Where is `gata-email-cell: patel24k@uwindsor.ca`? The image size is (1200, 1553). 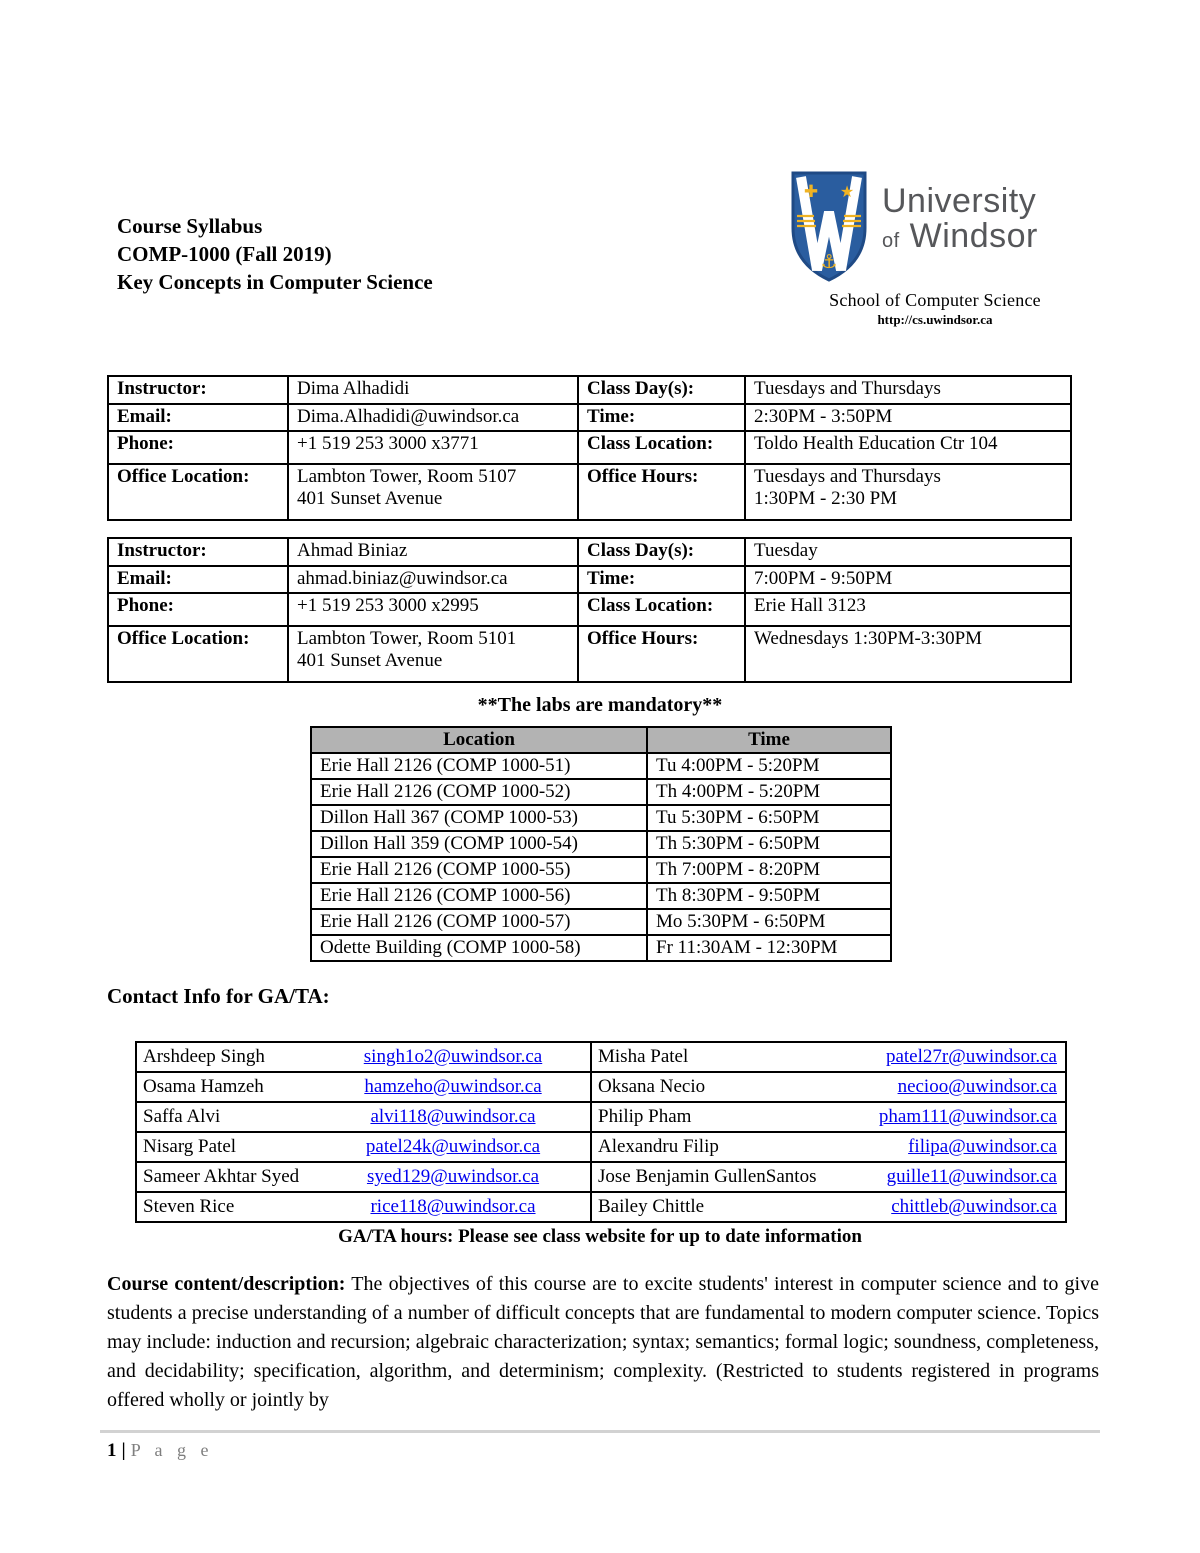 gata-email-cell: patel24k@uwindsor.ca is located at coordinates (453, 1147).